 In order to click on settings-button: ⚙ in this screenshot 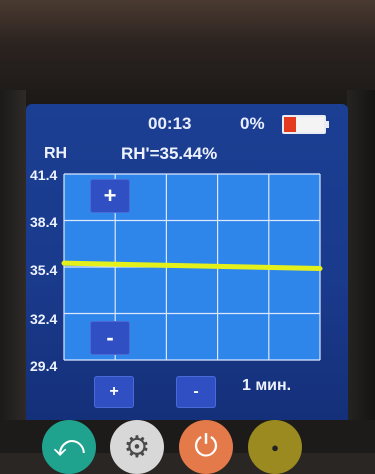, I will do `click(137, 447)`.